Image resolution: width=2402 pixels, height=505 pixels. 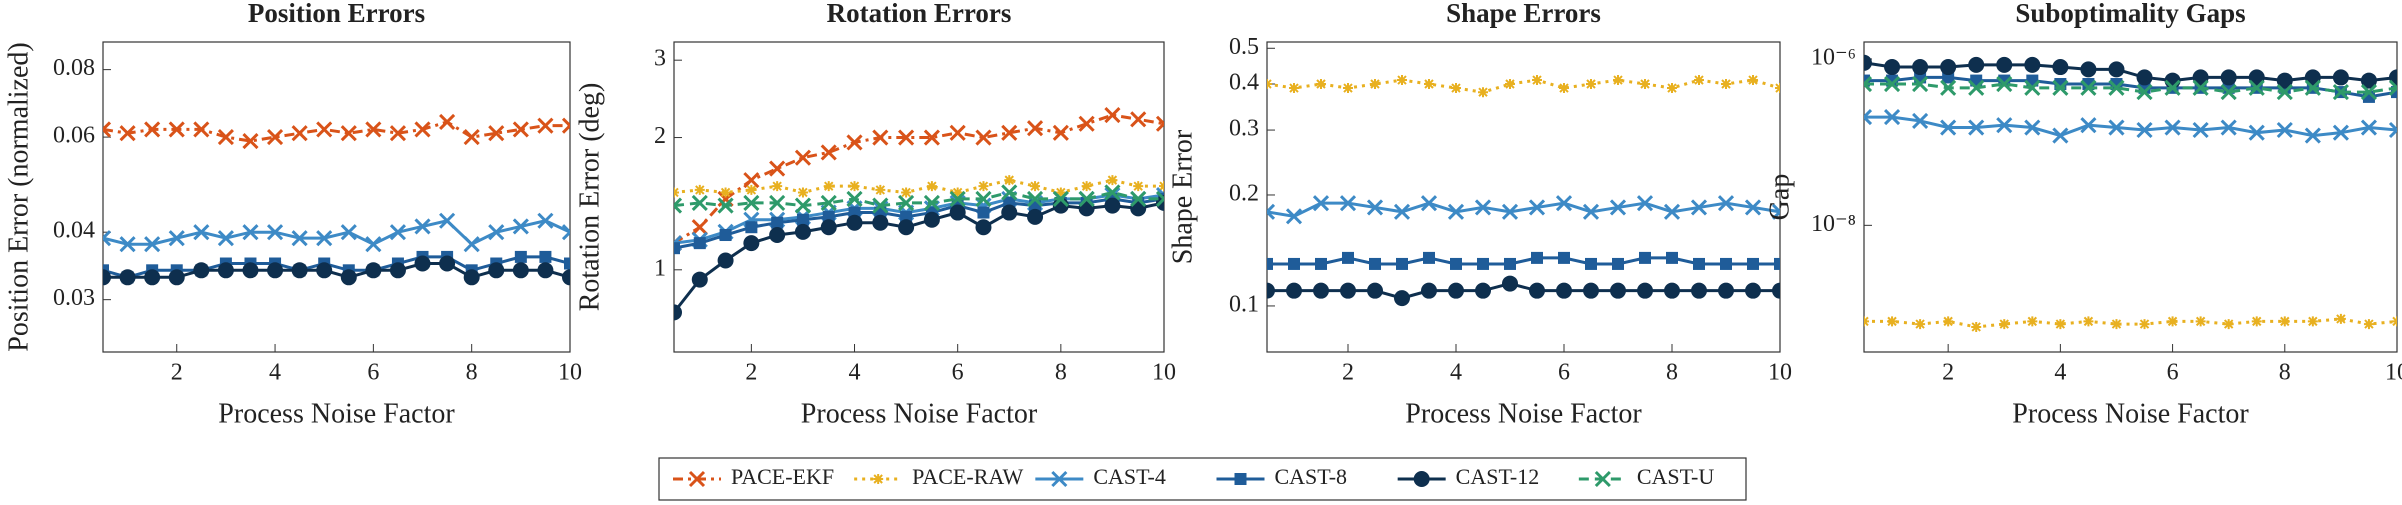 What do you see at coordinates (1833, 224) in the screenshot?
I see `y-tick-label: 10⁻⁸` at bounding box center [1833, 224].